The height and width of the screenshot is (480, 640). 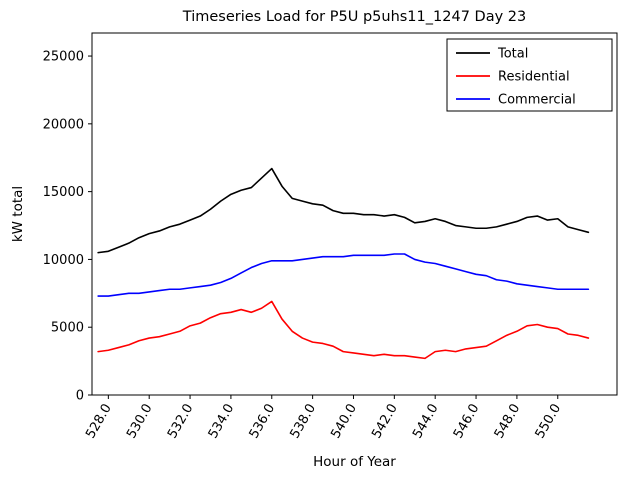 What do you see at coordinates (80, 396) in the screenshot?
I see `y-tick-label: 0` at bounding box center [80, 396].